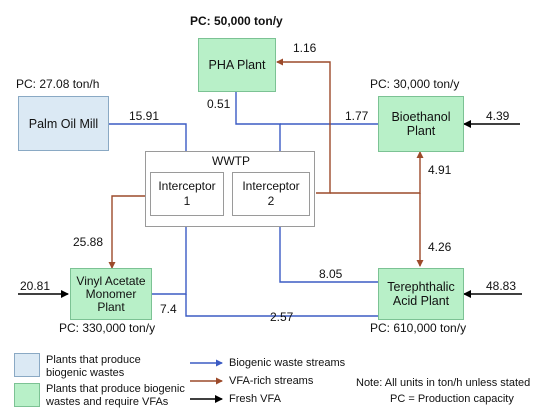 This screenshot has width=550, height=419. Describe the element at coordinates (327, 250) in the screenshot. I see `stream-tpa-to-interceptor2` at that location.